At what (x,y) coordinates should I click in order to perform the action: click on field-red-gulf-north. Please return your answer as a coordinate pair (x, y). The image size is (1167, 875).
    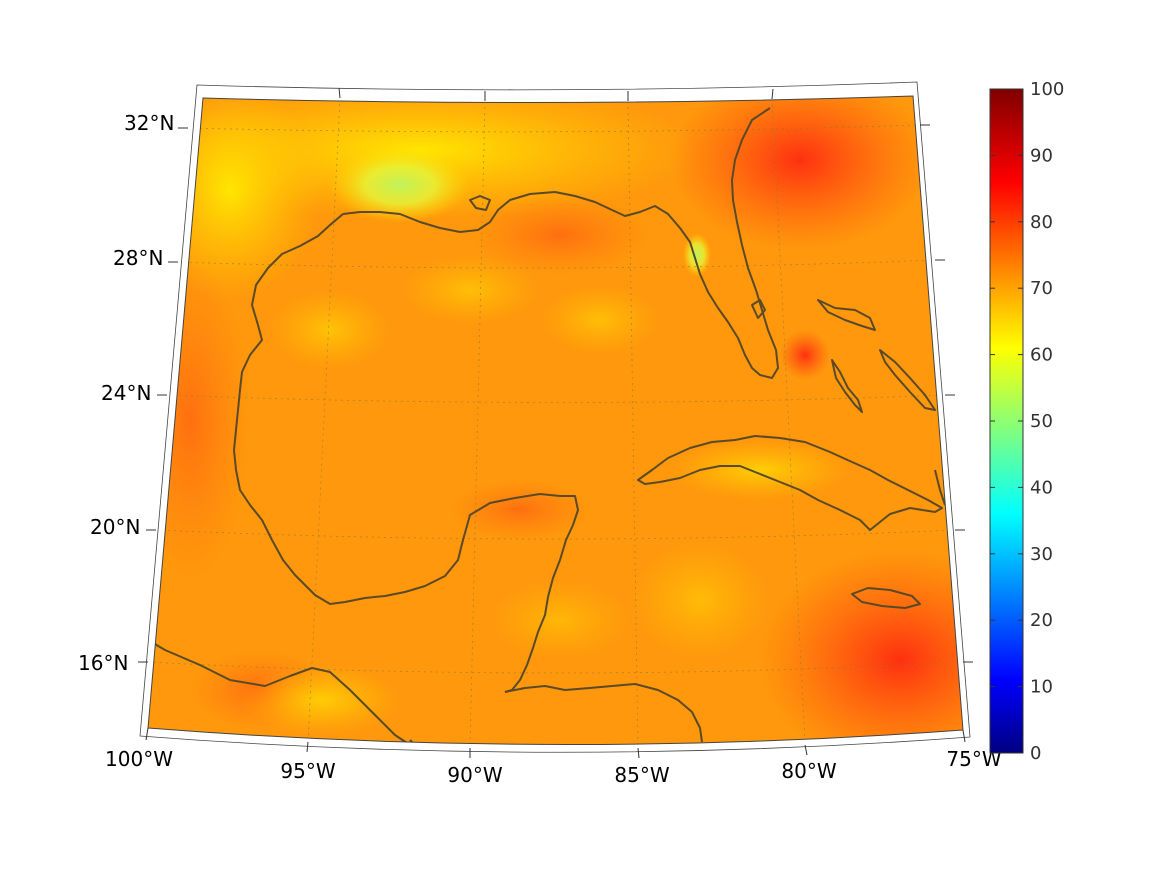
    Looking at the image, I should click on (560, 235).